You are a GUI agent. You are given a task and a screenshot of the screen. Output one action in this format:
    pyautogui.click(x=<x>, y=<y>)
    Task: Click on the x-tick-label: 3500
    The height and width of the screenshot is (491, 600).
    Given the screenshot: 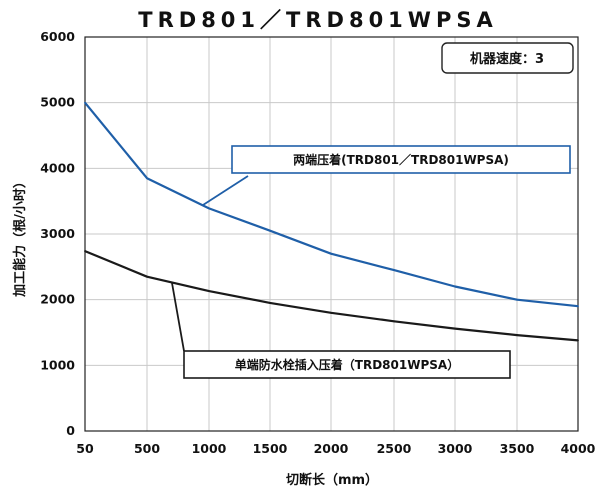 What is the action you would take?
    pyautogui.click(x=517, y=448)
    